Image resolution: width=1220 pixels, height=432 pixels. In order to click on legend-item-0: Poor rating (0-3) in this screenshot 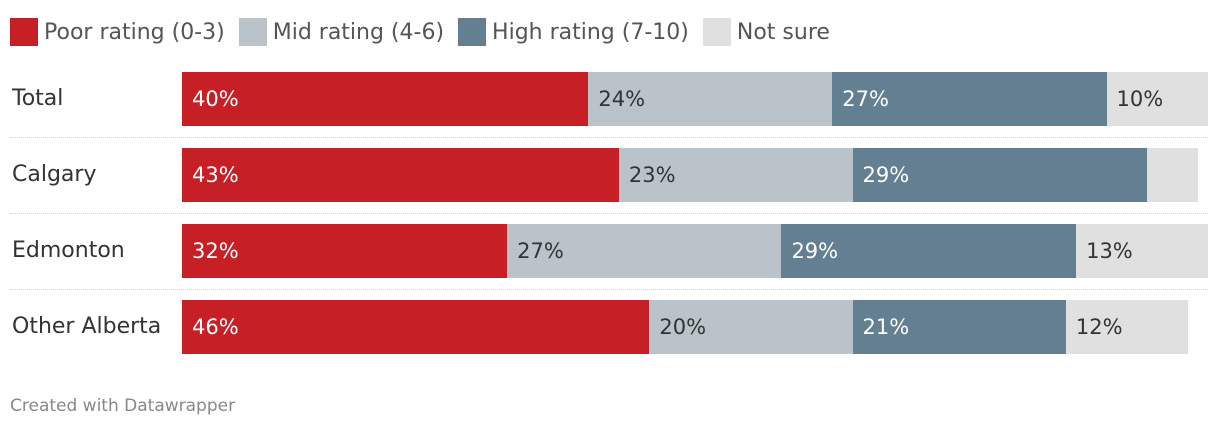, I will do `click(117, 32)`.